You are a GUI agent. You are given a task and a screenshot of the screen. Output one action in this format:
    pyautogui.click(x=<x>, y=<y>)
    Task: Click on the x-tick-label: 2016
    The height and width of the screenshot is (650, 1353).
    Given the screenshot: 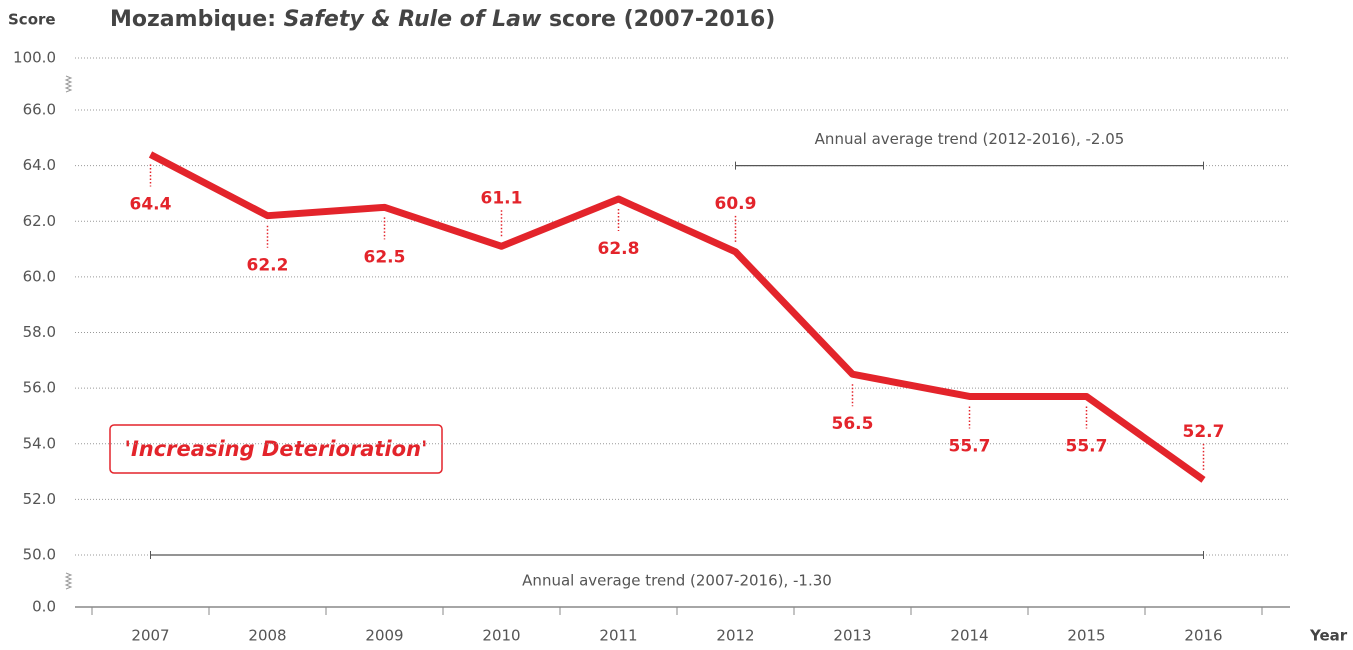 What is the action you would take?
    pyautogui.click(x=1203, y=636)
    